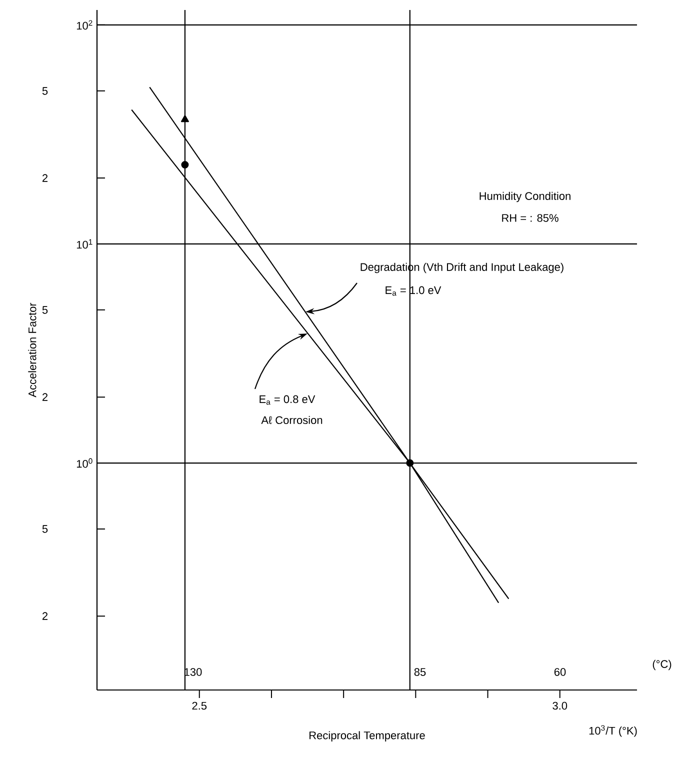 The height and width of the screenshot is (762, 680). I want to click on annotation: 60, so click(560, 672).